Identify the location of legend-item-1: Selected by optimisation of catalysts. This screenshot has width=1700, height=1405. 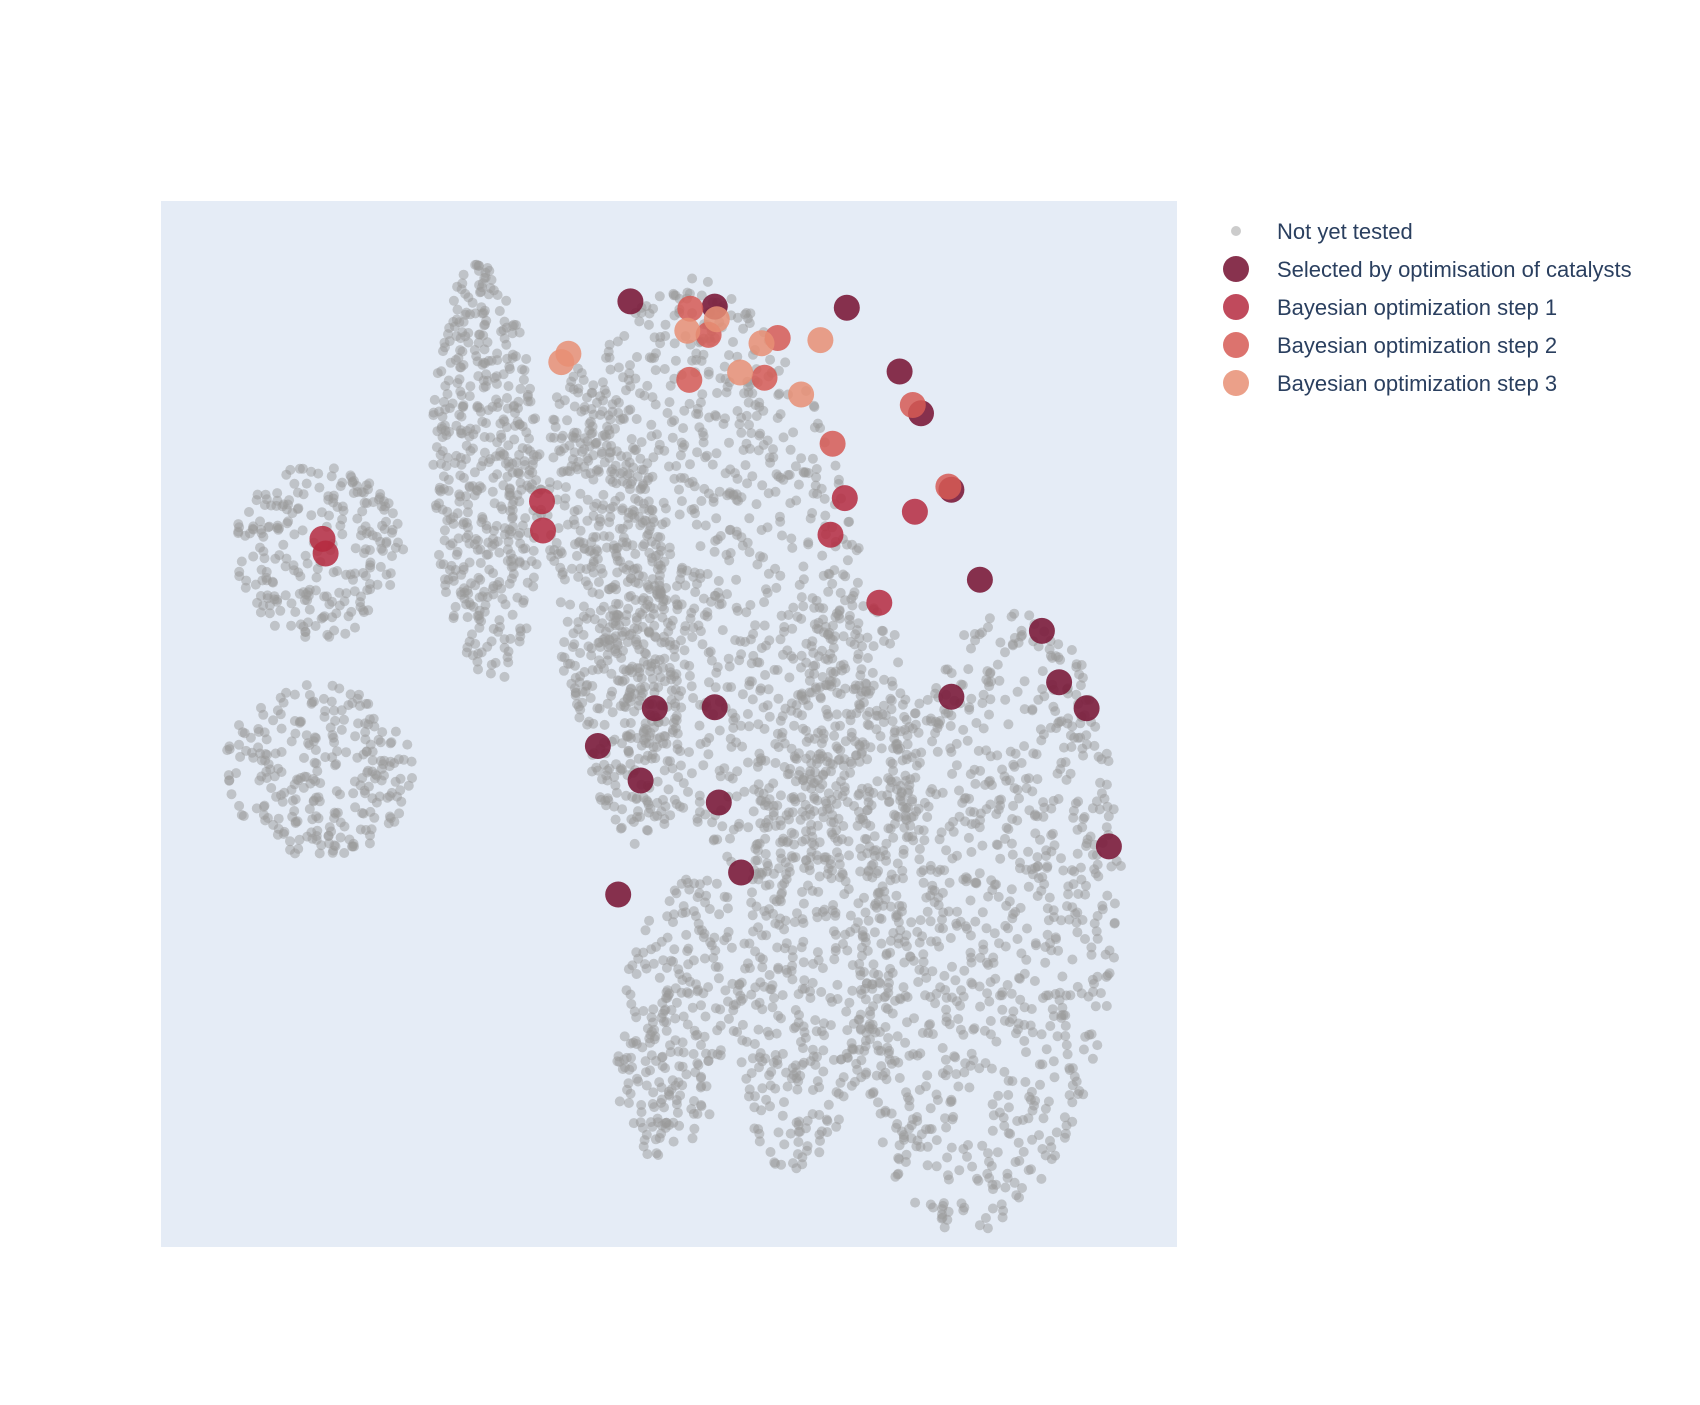
(1427, 269).